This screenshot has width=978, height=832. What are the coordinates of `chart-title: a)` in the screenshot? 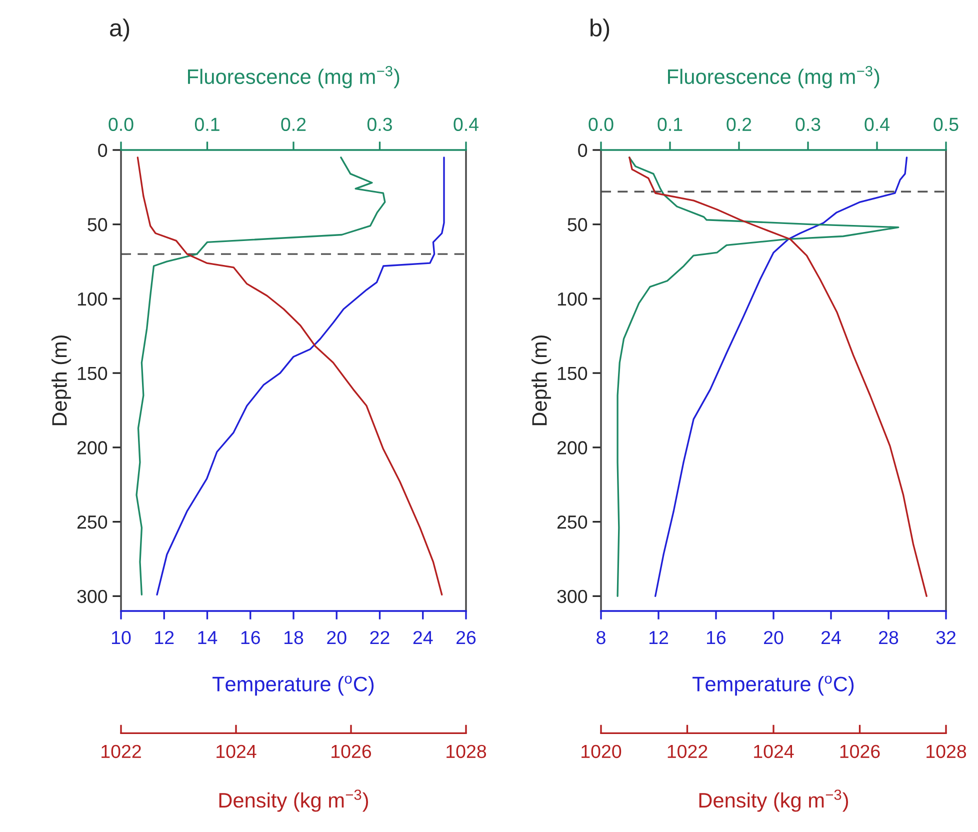 It's located at (120, 30).